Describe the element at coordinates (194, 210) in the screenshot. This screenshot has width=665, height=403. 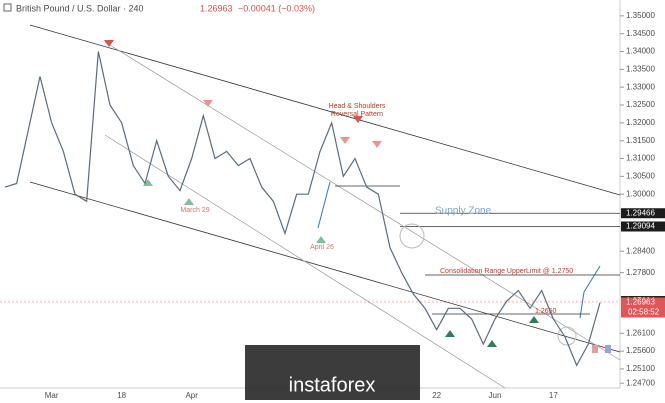
I see `date-note: March 29` at that location.